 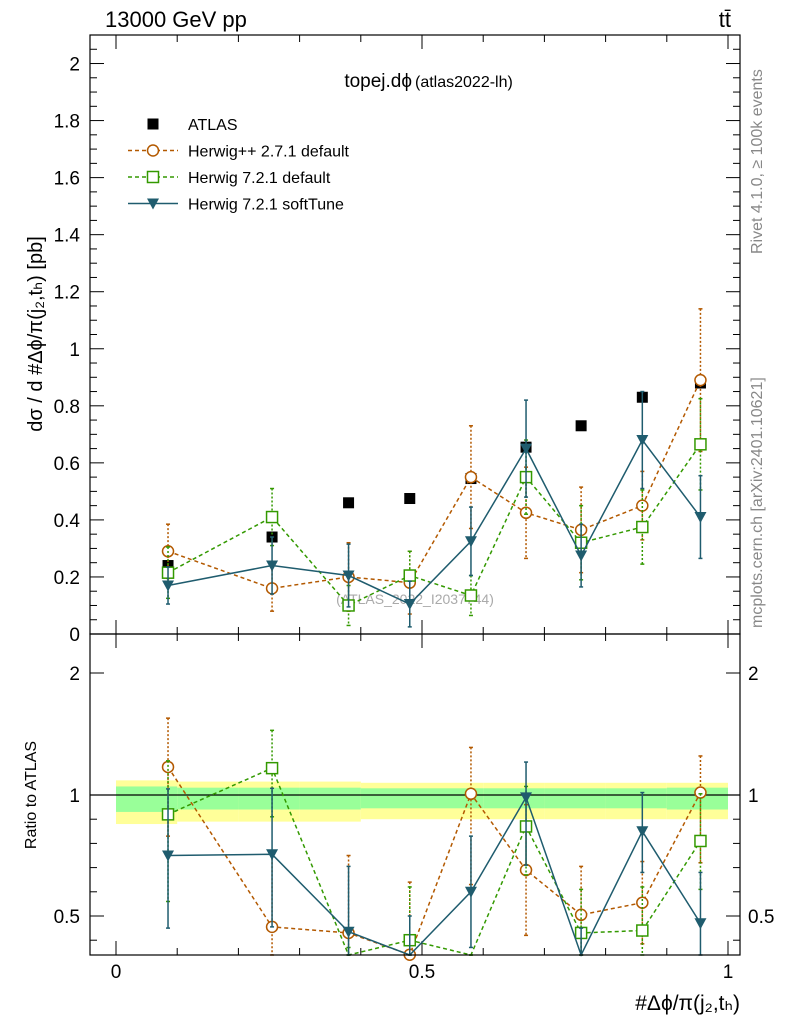 What do you see at coordinates (74, 796) in the screenshot?
I see `ratio-y-tick-label-left: 1` at bounding box center [74, 796].